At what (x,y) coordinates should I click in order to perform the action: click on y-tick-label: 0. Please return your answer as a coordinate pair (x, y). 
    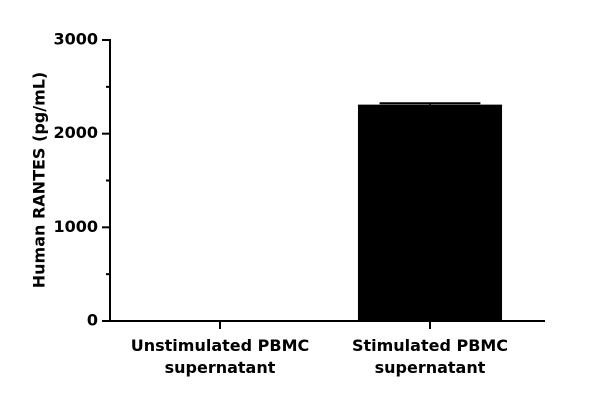
    Looking at the image, I should click on (92, 320).